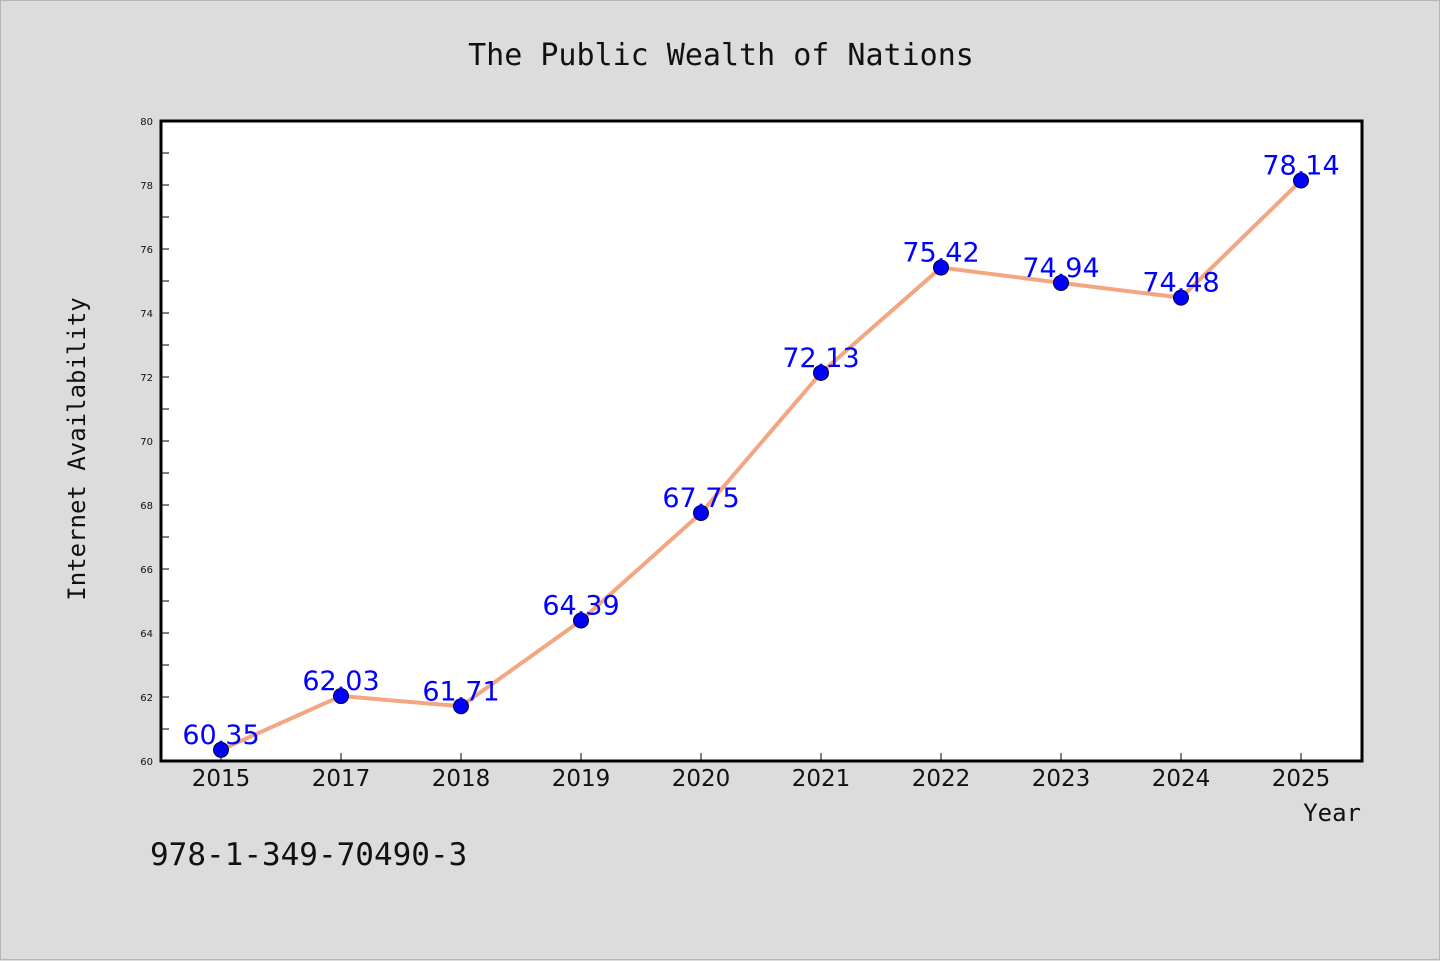 This screenshot has height=961, width=1440. Describe the element at coordinates (1061, 779) in the screenshot. I see `x-tick-label: 2023` at that location.